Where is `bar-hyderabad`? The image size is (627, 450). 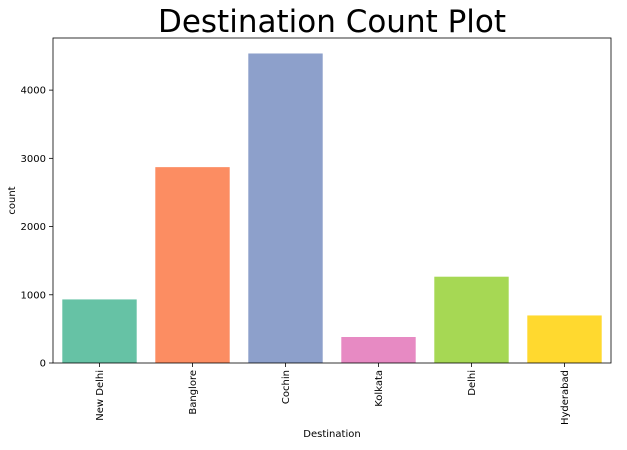
bar-hyderabad is located at coordinates (564, 339).